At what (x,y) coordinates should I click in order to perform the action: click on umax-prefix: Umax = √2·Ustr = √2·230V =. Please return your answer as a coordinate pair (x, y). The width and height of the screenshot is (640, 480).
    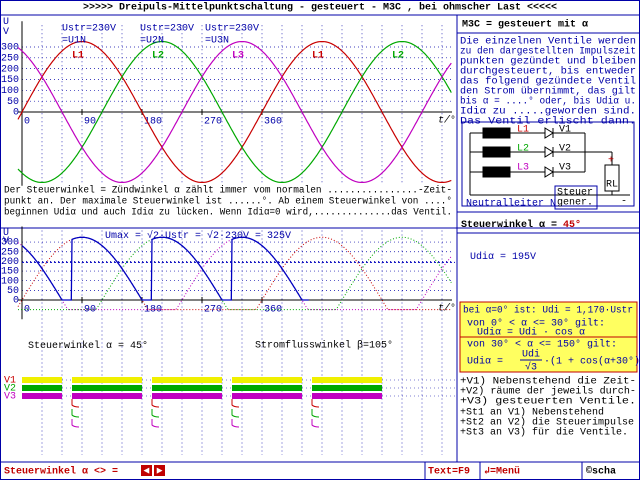
    Looking at the image, I should click on (186, 235).